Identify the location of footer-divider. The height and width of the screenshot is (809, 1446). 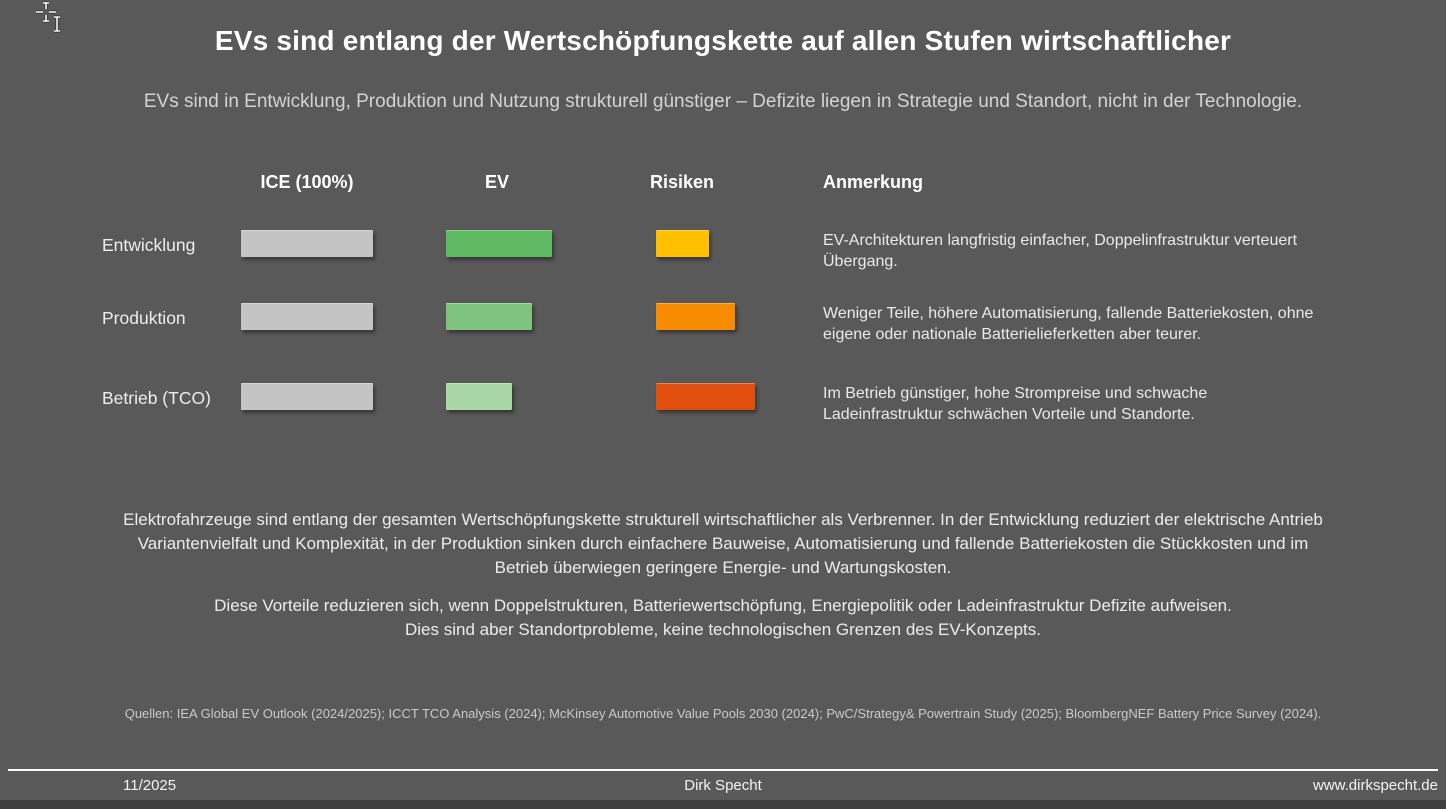
(723, 770).